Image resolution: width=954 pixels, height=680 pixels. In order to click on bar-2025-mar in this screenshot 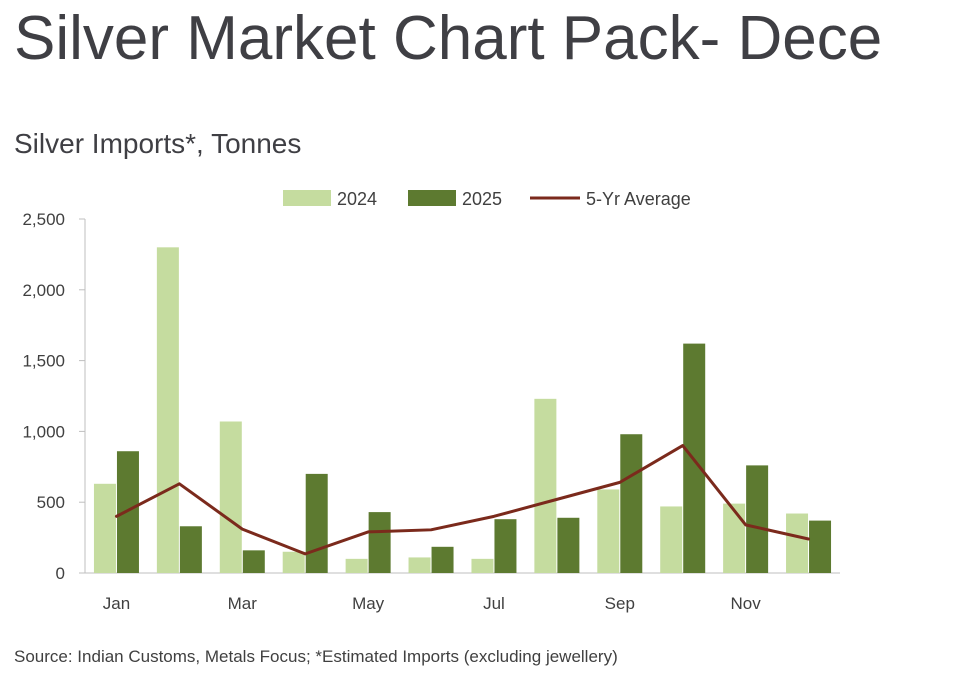, I will do `click(253, 561)`.